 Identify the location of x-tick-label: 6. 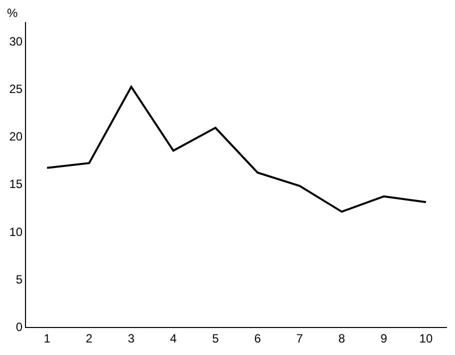
(258, 338).